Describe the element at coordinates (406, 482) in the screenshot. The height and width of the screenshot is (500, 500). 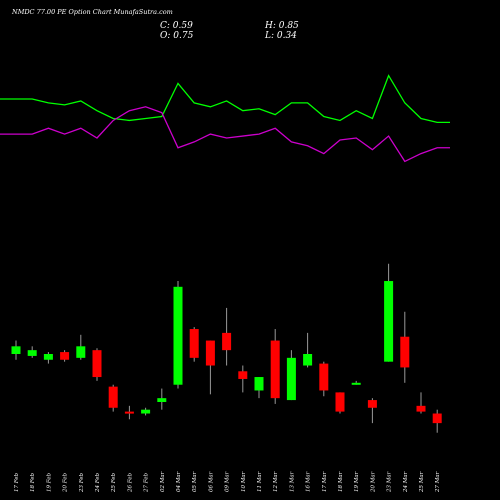
I see `x-tick-label: 24 Mar` at that location.